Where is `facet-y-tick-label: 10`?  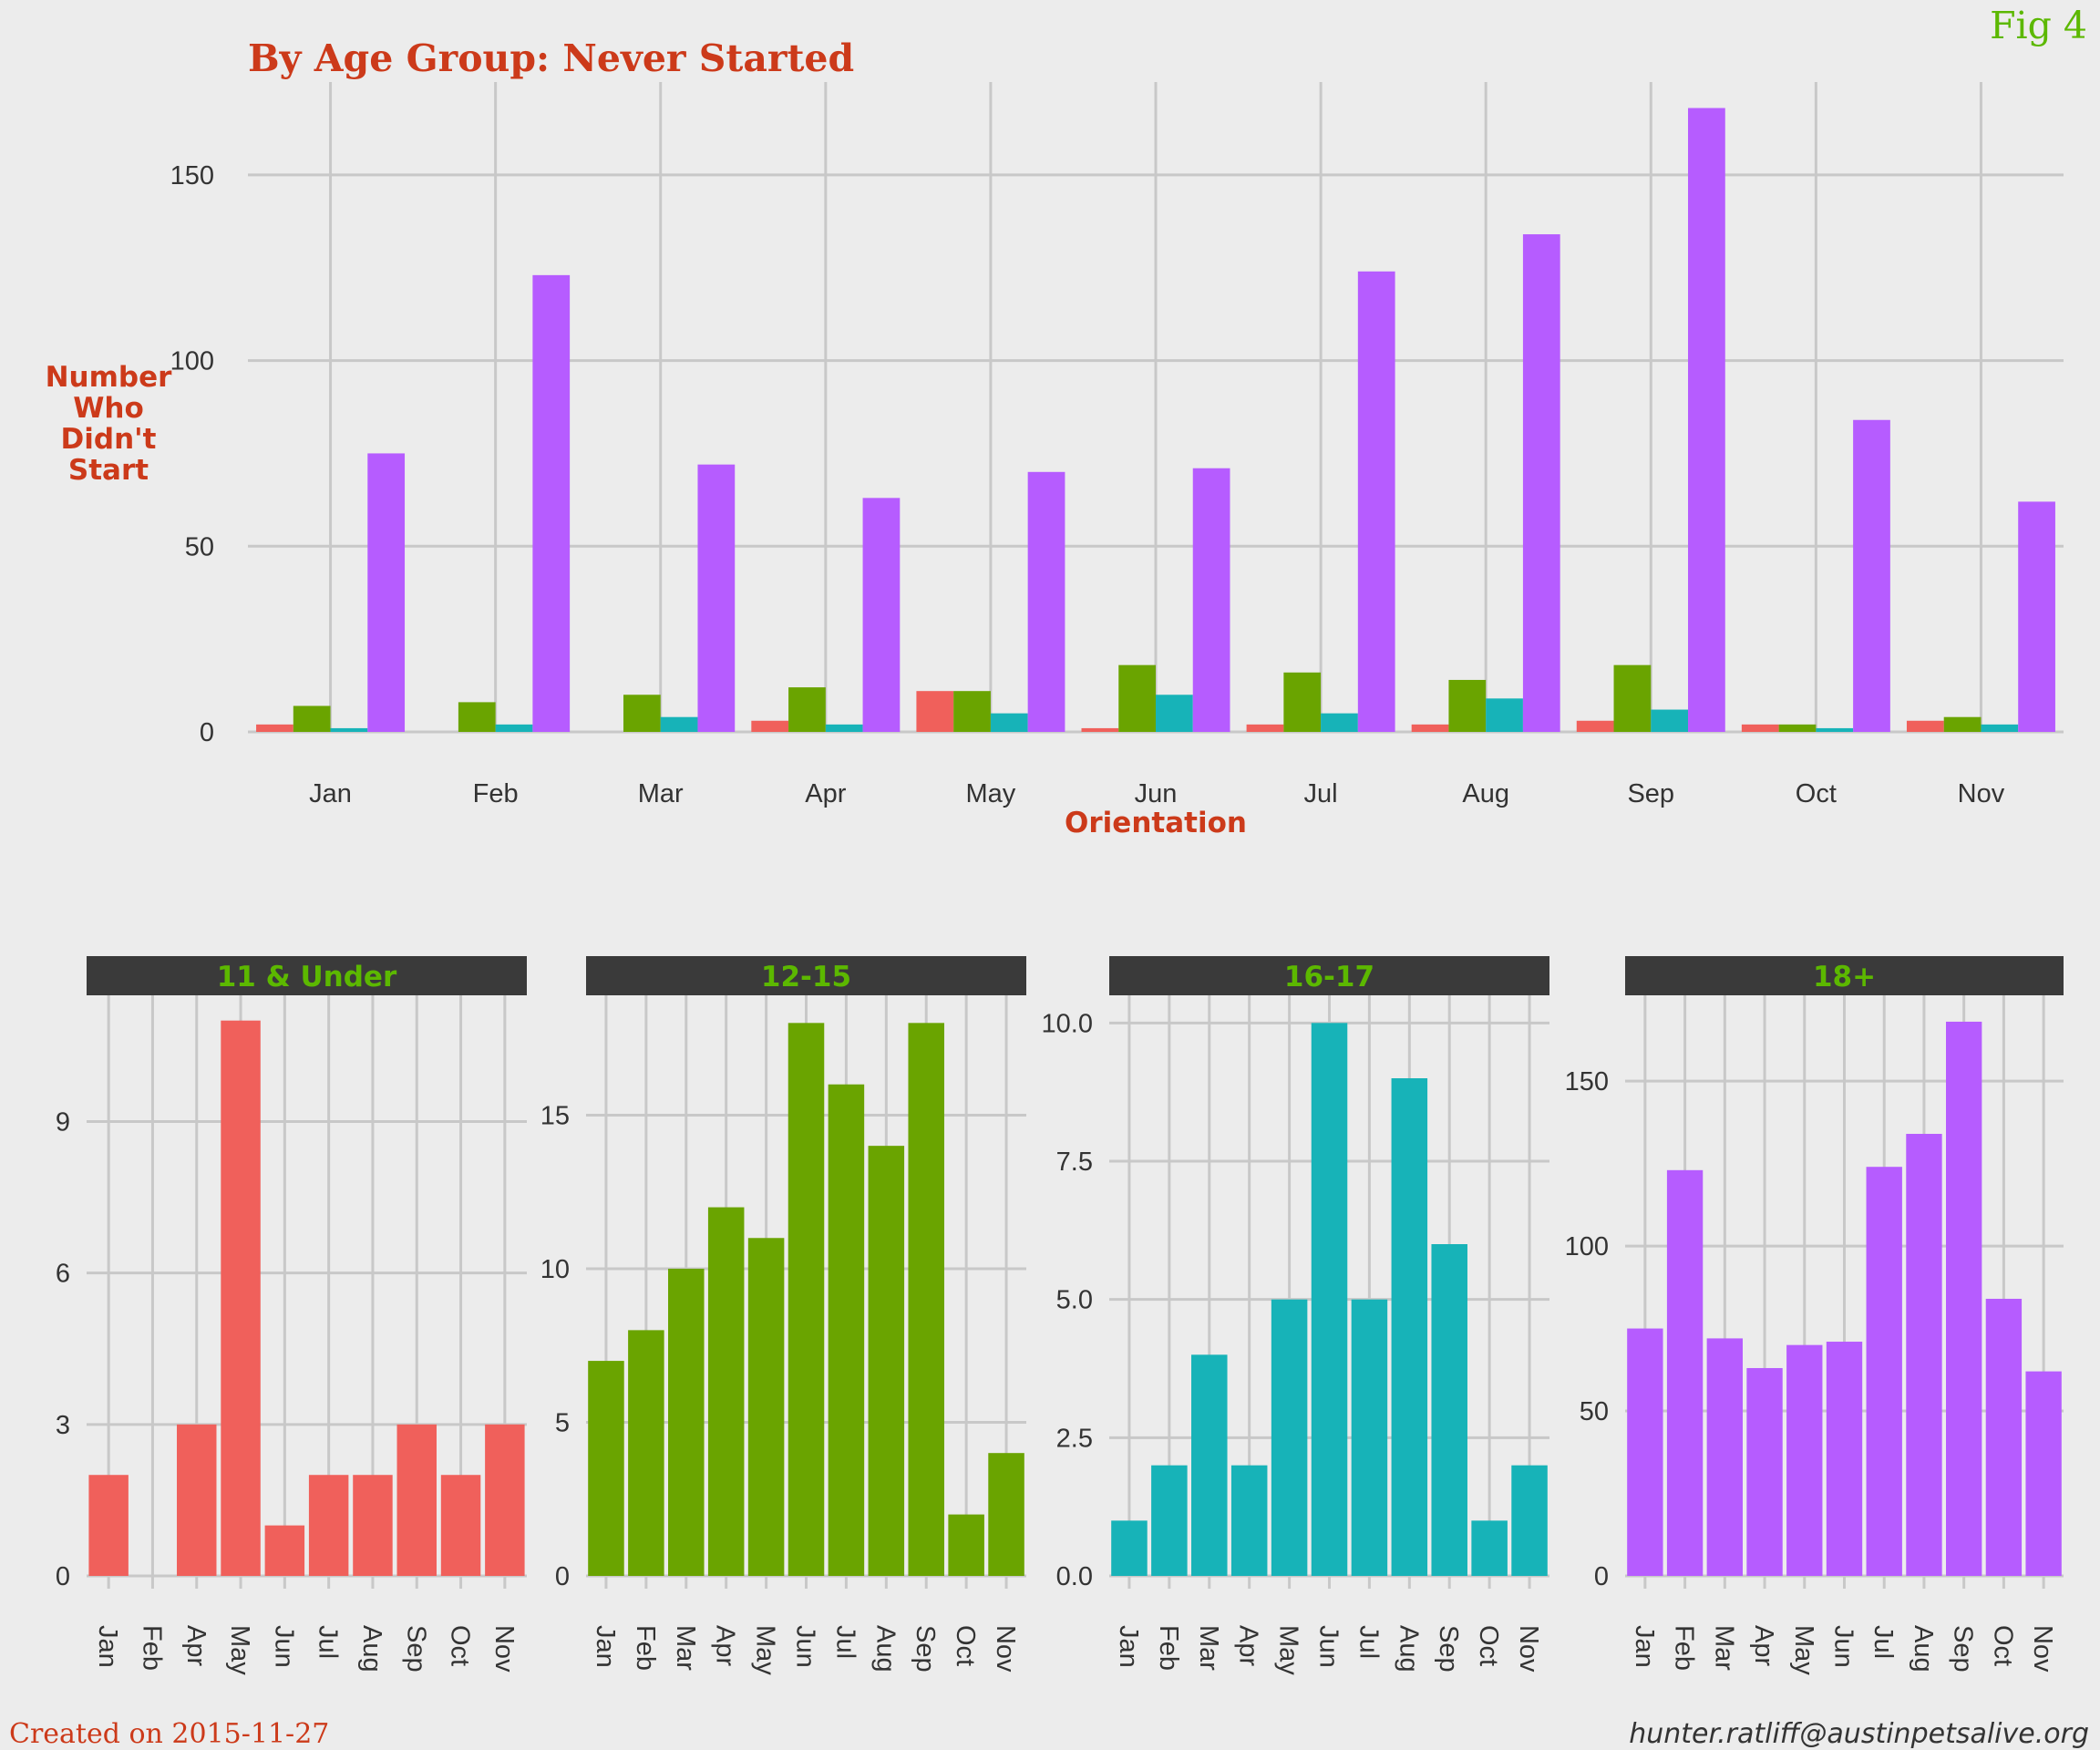 facet-y-tick-label: 10 is located at coordinates (555, 1269).